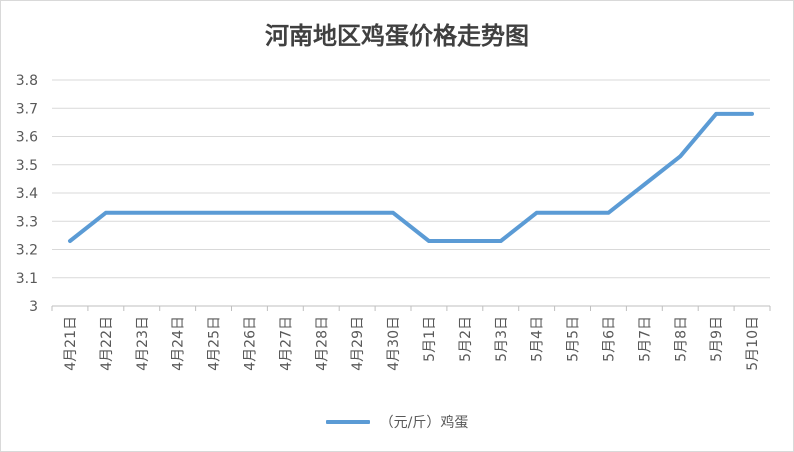 The image size is (794, 452). I want to click on y-tick-label: 3.4, so click(27, 194).